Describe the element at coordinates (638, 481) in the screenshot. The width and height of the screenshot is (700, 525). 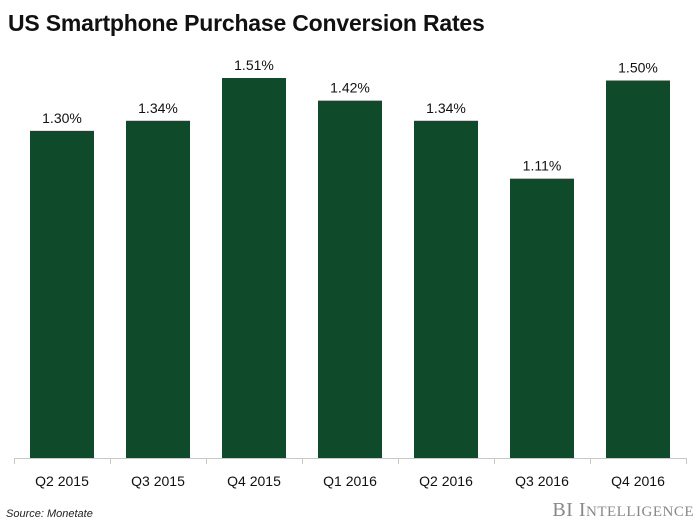
I see `x-tick-label: Q4 2016` at that location.